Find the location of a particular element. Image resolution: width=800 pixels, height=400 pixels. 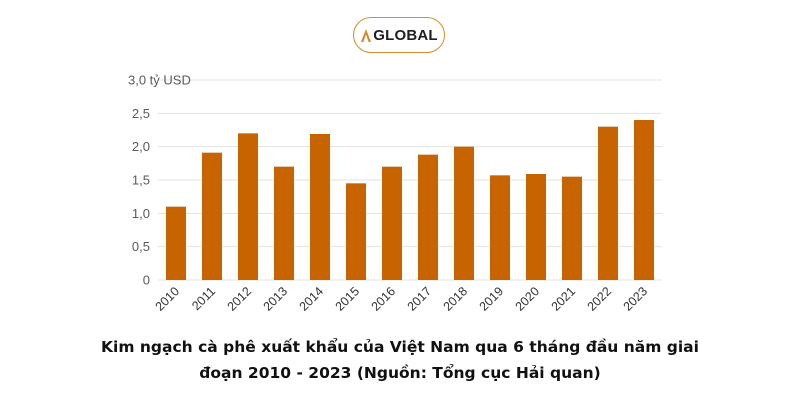

bar-2012 is located at coordinates (248, 206).